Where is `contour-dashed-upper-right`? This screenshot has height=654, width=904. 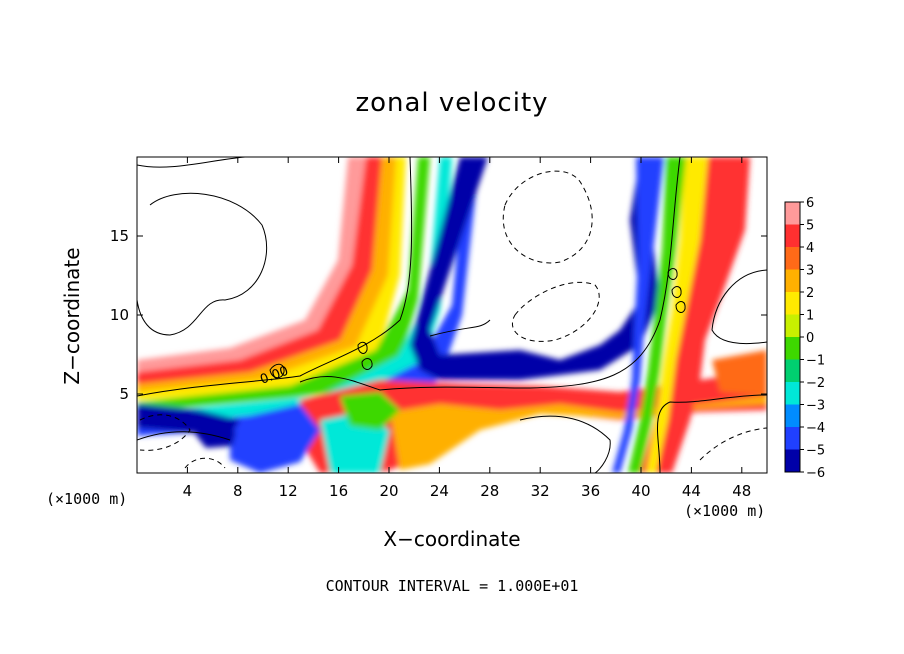
contour-dashed-upper-right is located at coordinates (547, 217).